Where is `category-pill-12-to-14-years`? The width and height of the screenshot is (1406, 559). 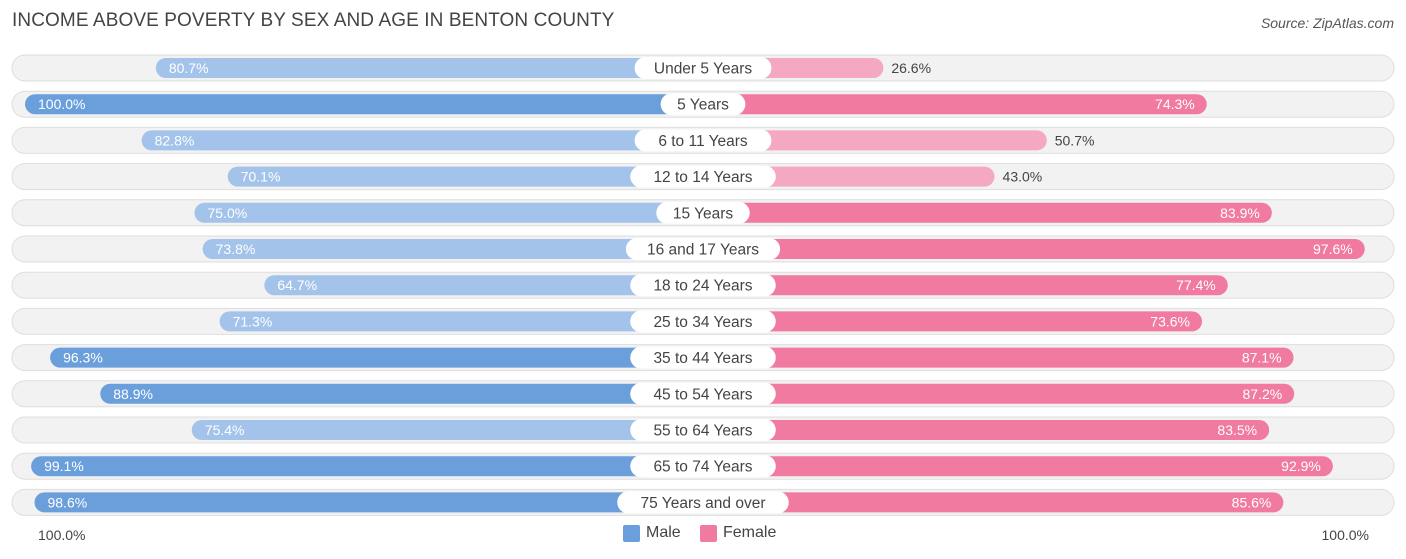 category-pill-12-to-14-years is located at coordinates (703, 176).